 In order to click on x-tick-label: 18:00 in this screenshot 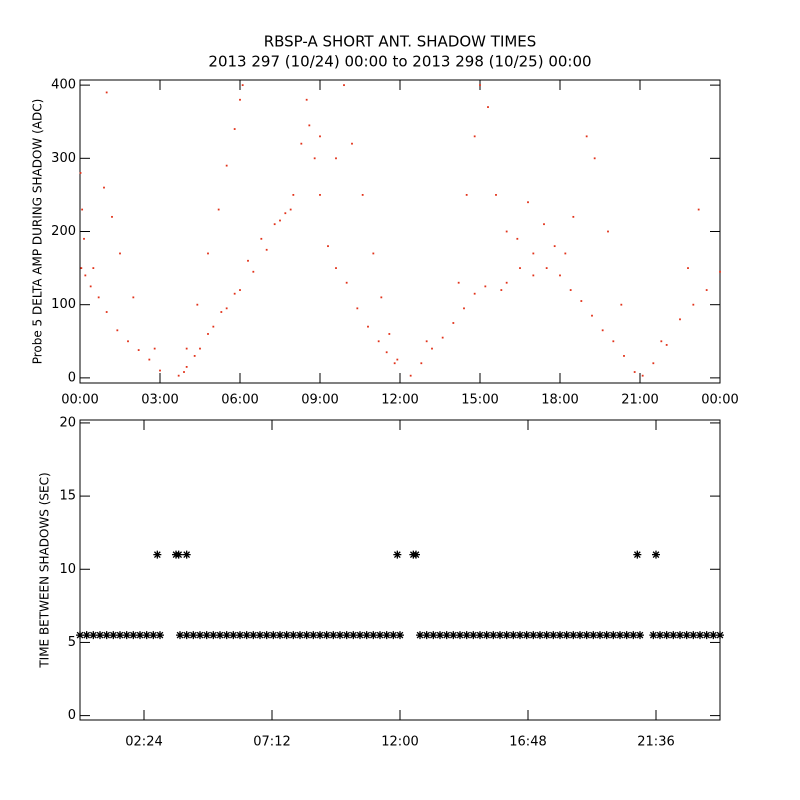, I will do `click(559, 400)`.